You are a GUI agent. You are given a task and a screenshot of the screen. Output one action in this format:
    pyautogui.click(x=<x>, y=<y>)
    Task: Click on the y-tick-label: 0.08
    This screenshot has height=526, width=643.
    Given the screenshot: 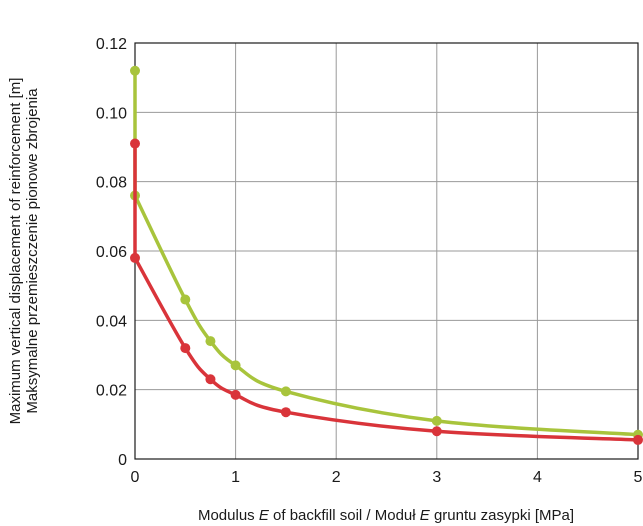 What is the action you would take?
    pyautogui.click(x=111, y=183)
    